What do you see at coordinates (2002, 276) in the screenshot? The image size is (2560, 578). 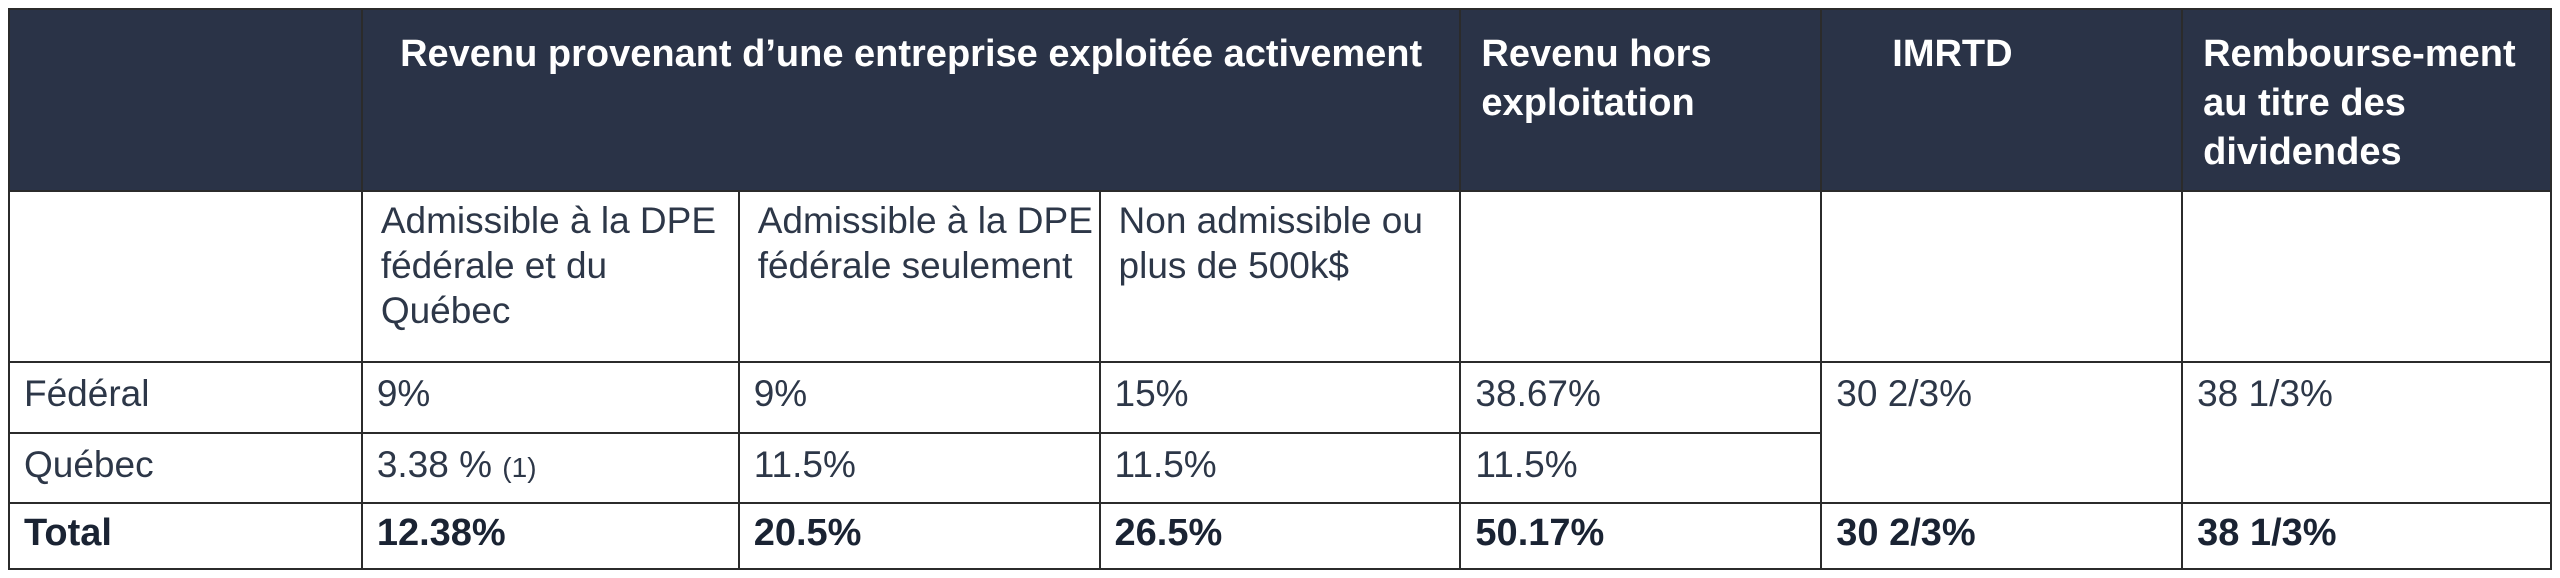 I see `subheader-empty-imrtd` at bounding box center [2002, 276].